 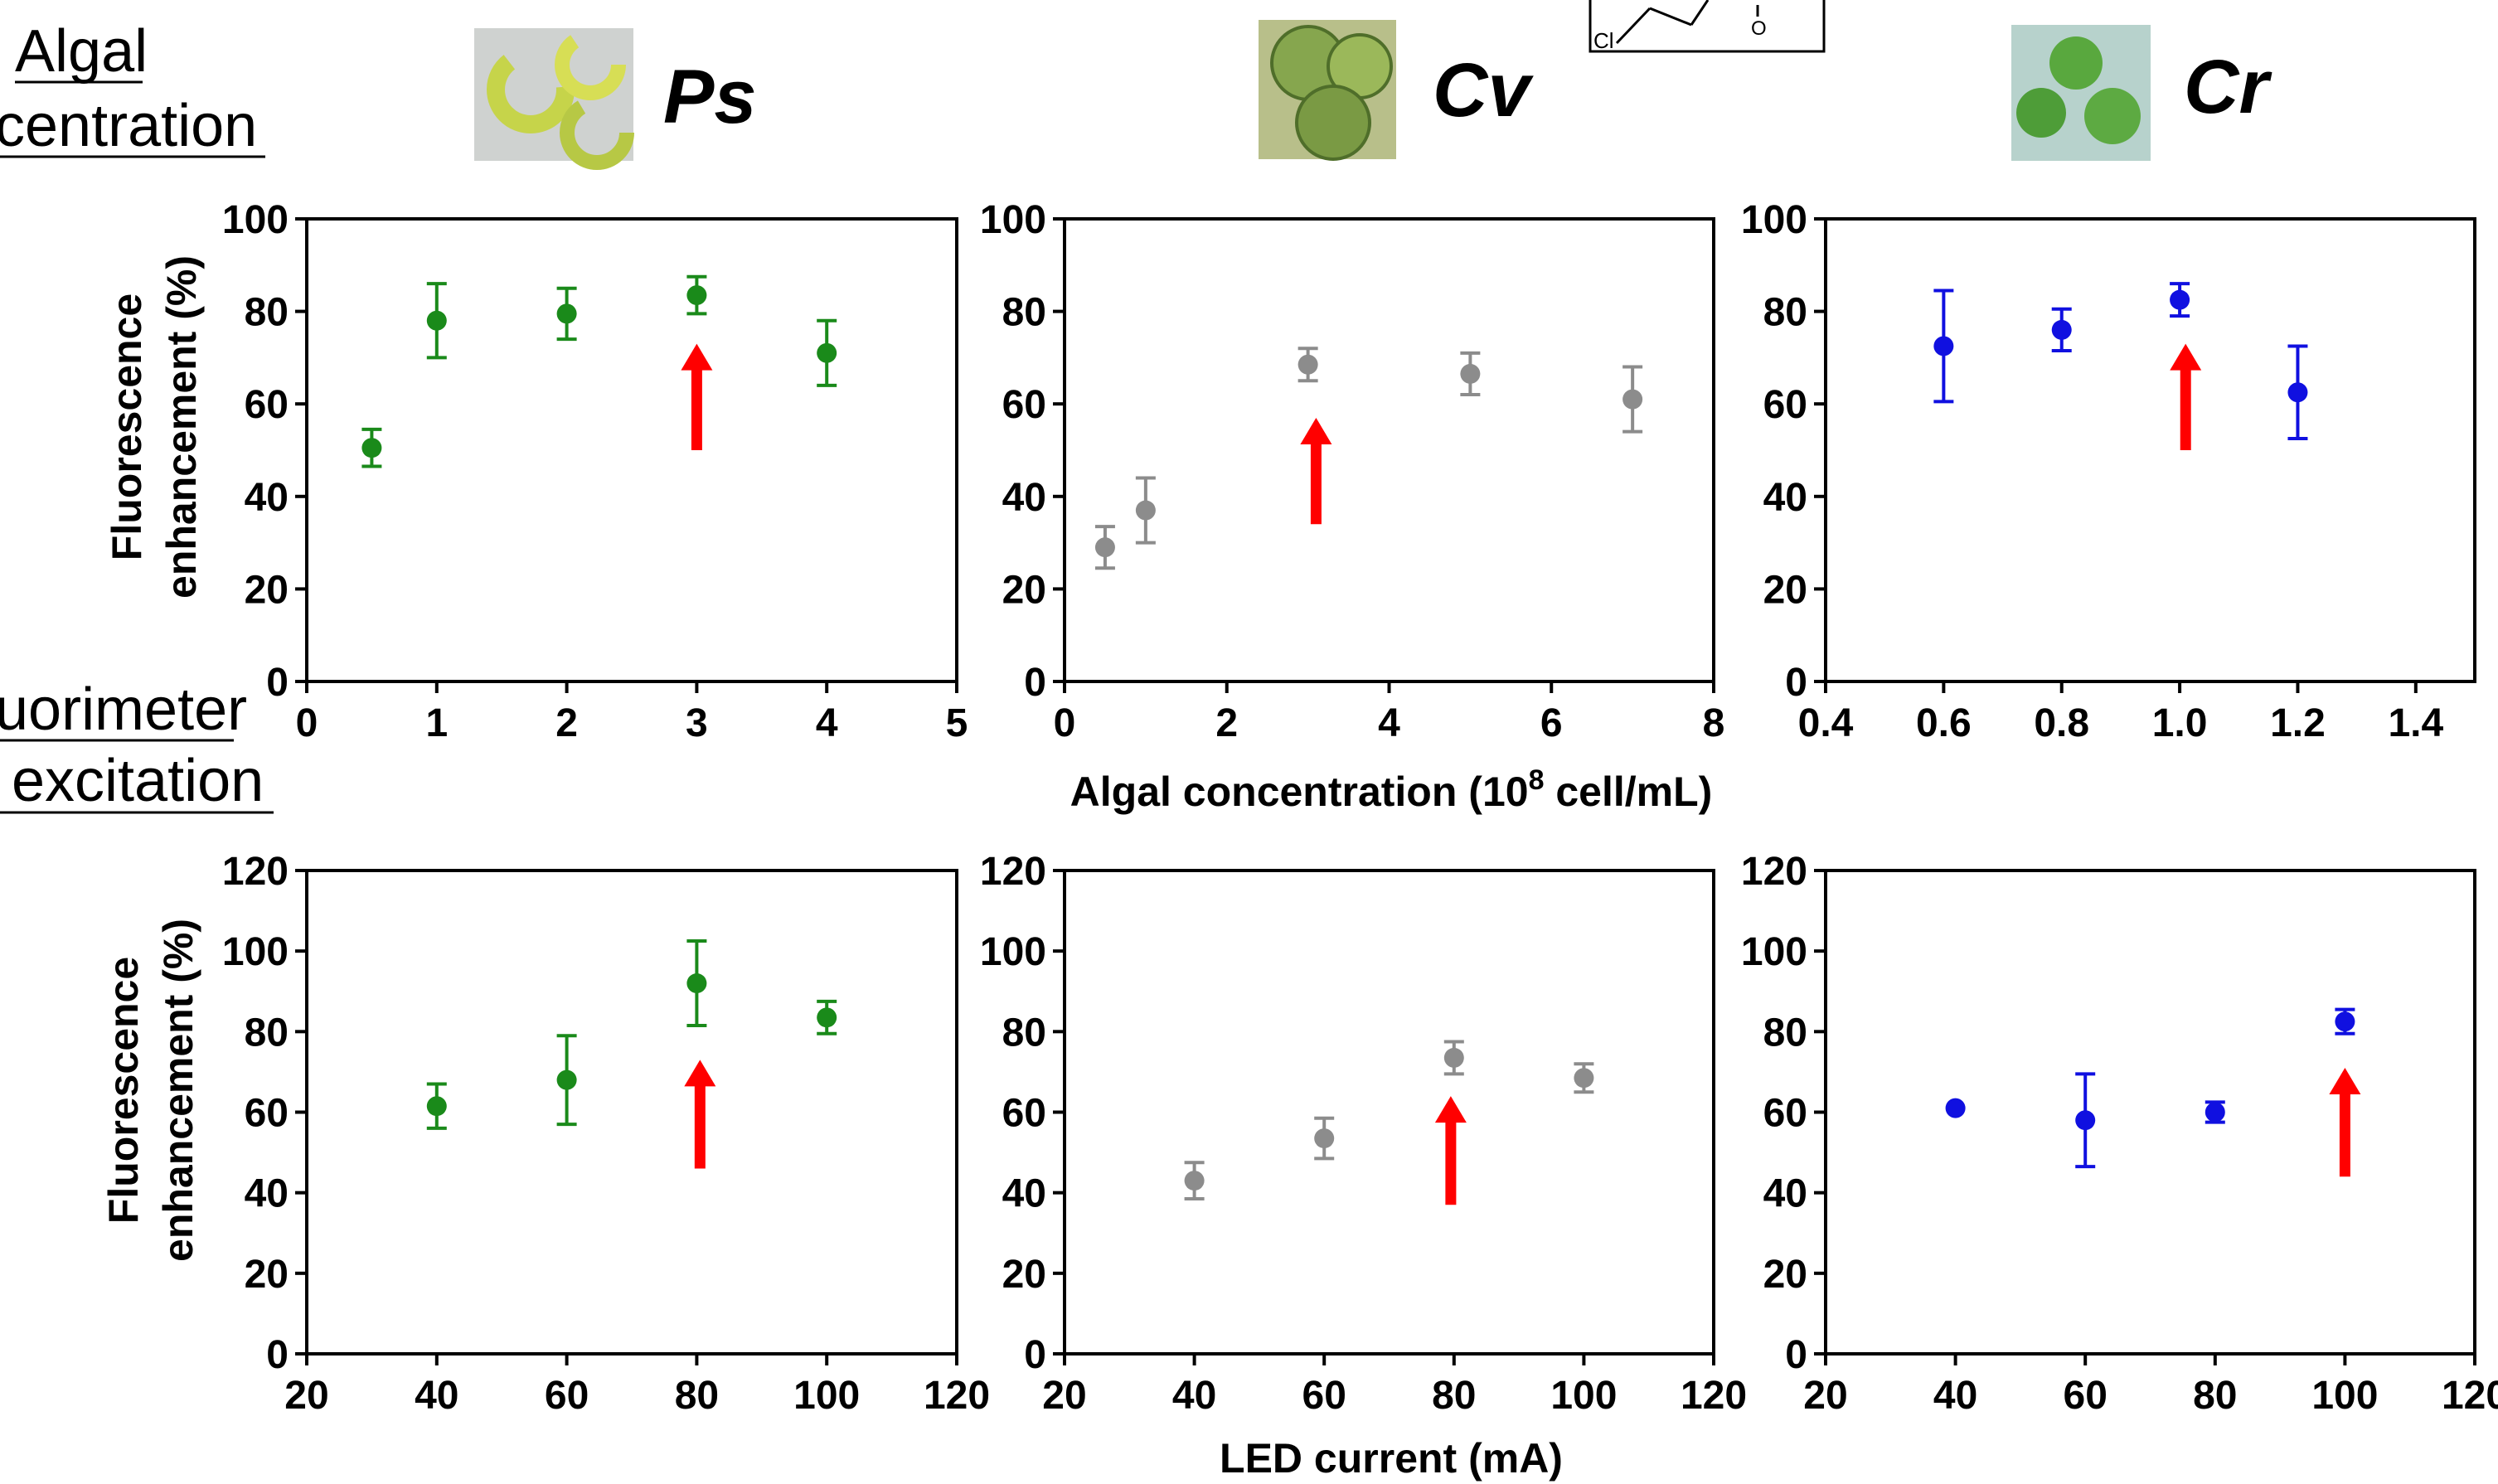 What do you see at coordinates (2416, 723) in the screenshot?
I see `x-tick-label: 1.4` at bounding box center [2416, 723].